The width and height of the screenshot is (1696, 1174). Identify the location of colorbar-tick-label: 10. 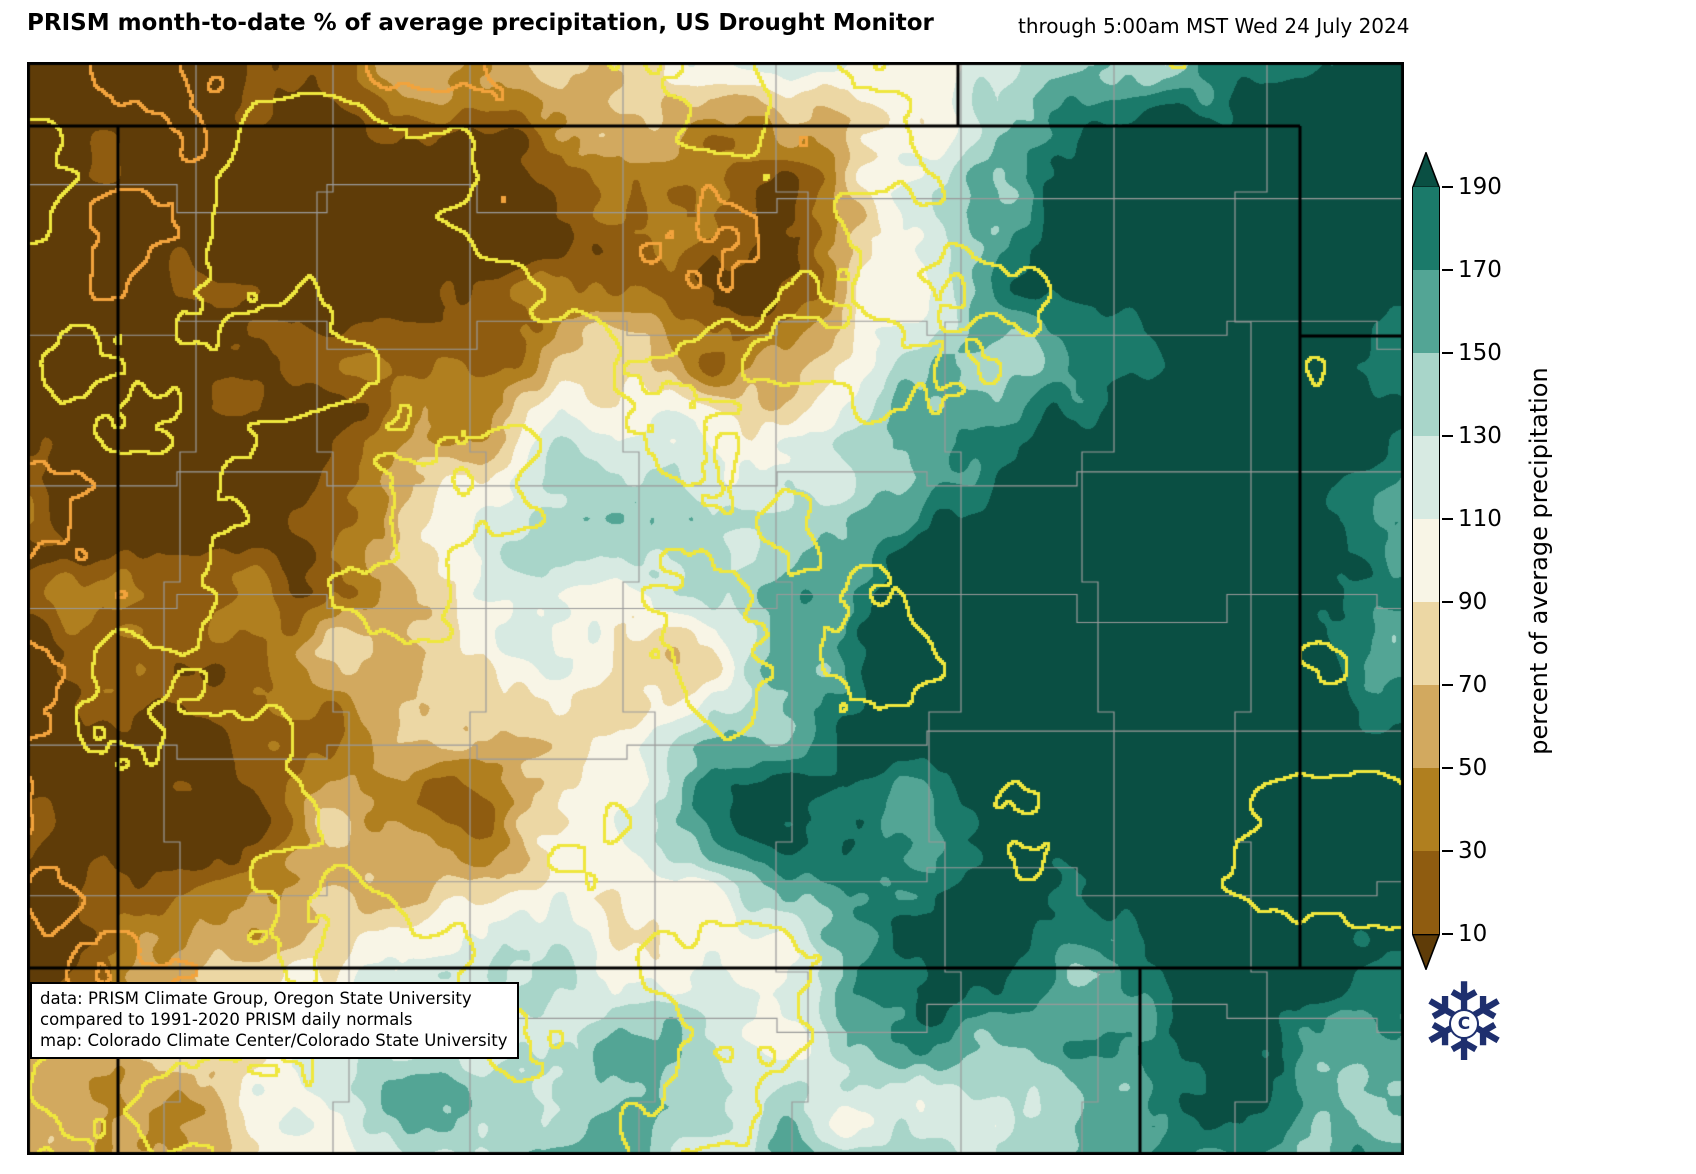
(1464, 934).